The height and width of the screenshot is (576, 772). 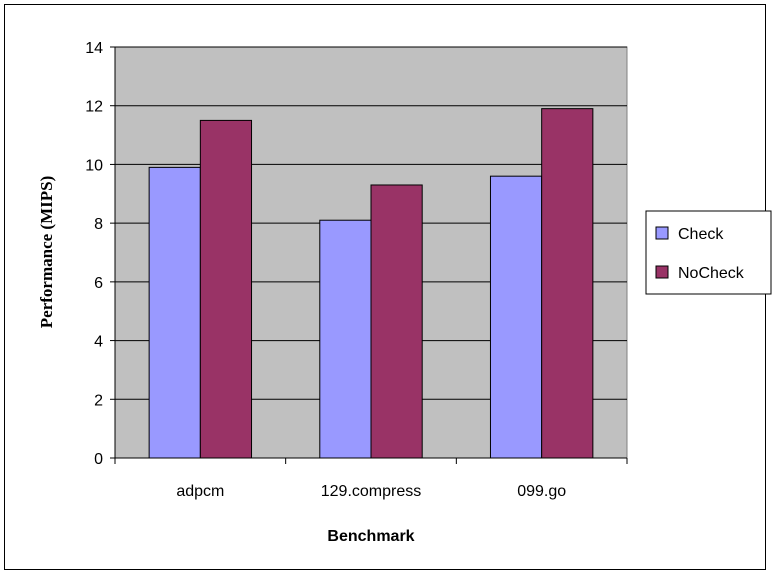 I want to click on legend-box, so click(x=708, y=252).